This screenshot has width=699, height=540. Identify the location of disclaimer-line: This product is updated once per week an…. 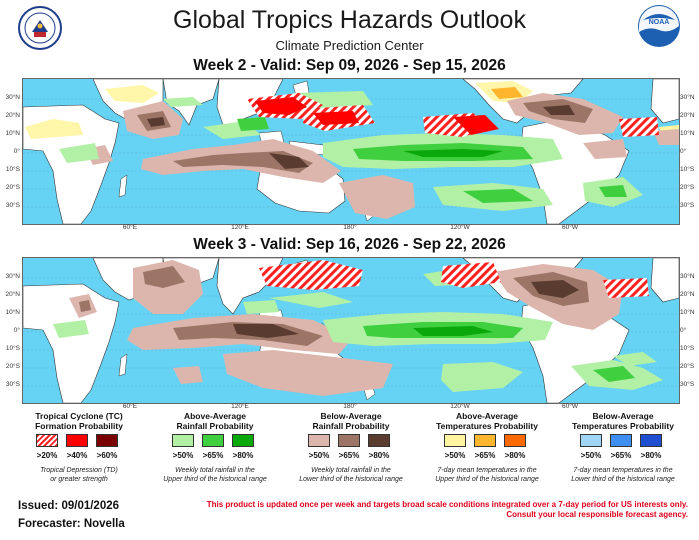
(447, 504).